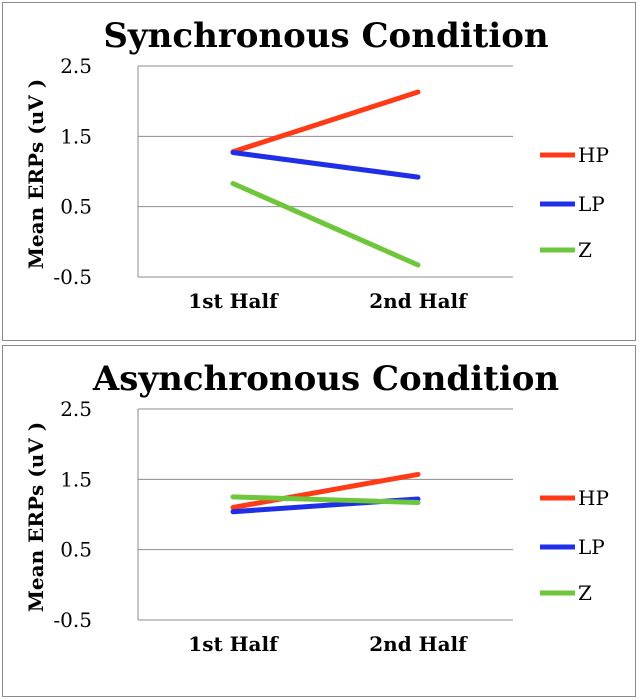 This screenshot has height=700, width=639. Describe the element at coordinates (325, 165) in the screenshot. I see `series-line-lp` at that location.